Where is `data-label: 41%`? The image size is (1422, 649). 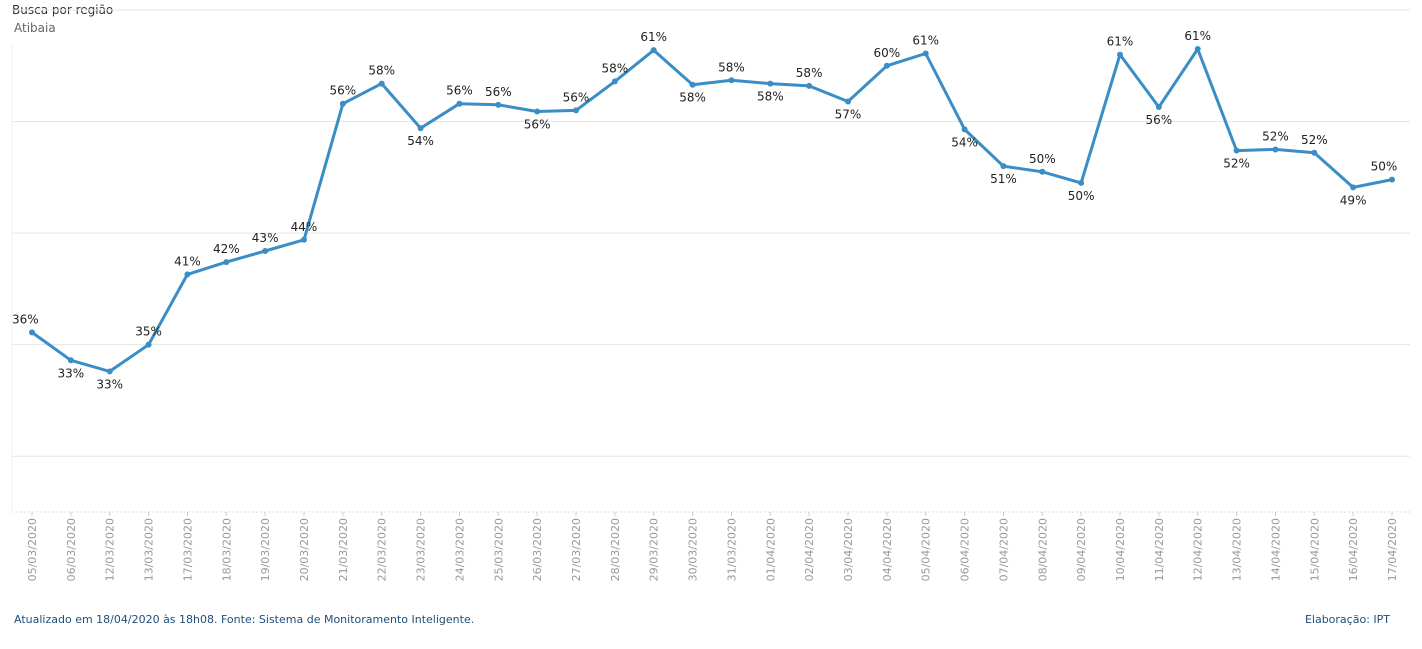
data-label: 41% is located at coordinates (187, 261).